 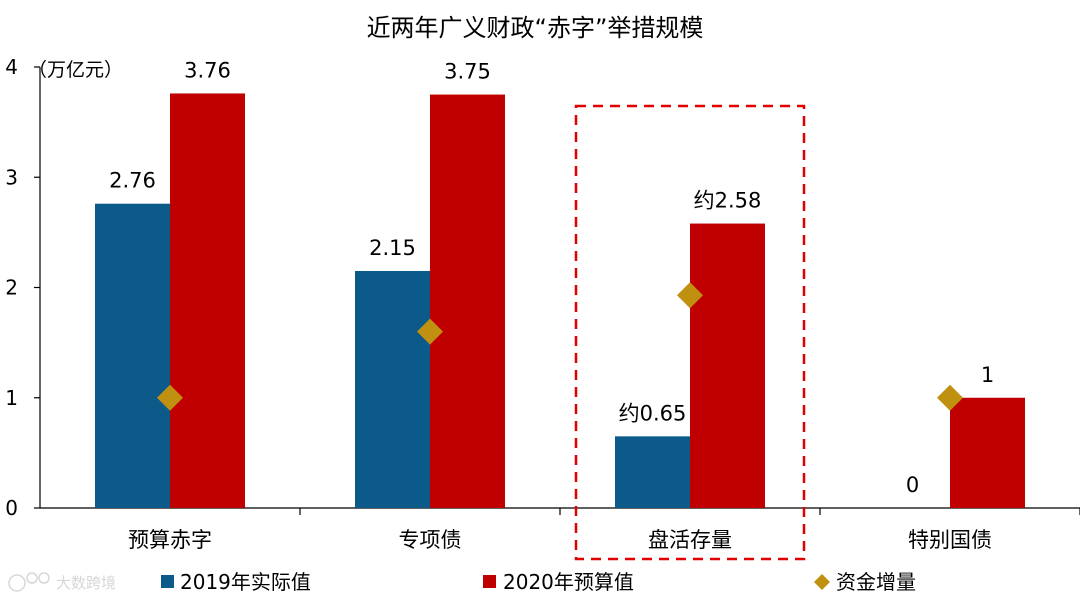 I want to click on y-tick-label: 2, so click(x=11, y=288).